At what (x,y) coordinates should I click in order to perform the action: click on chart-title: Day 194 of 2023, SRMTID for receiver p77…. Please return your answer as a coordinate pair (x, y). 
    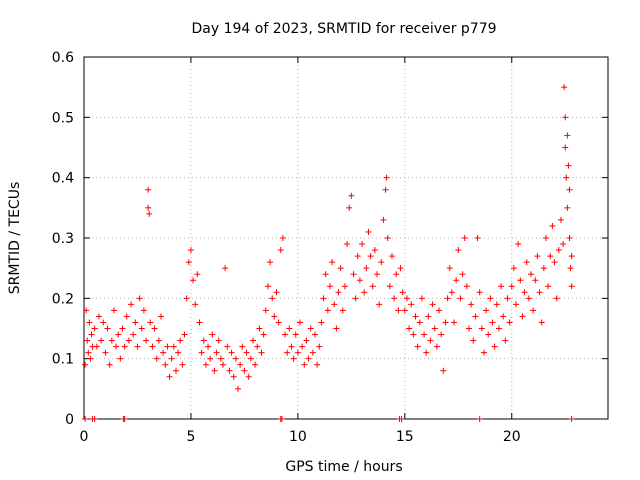
    Looking at the image, I should click on (343, 29).